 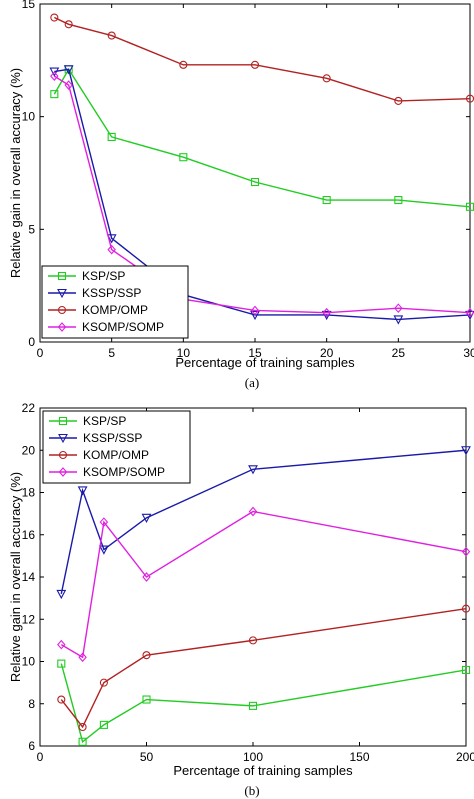 I want to click on y-tick-label: 12, so click(x=29, y=619).